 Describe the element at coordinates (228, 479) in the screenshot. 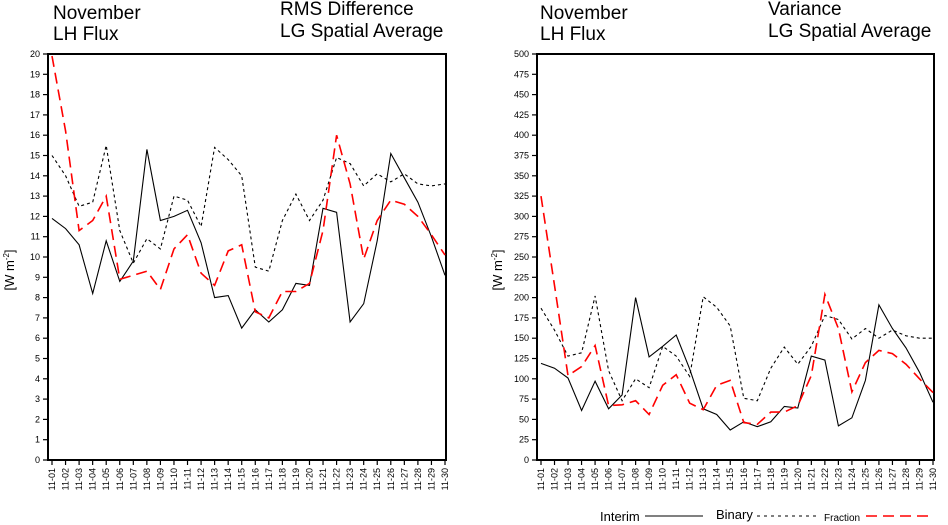

I see `x-tick-label: 11-14` at that location.